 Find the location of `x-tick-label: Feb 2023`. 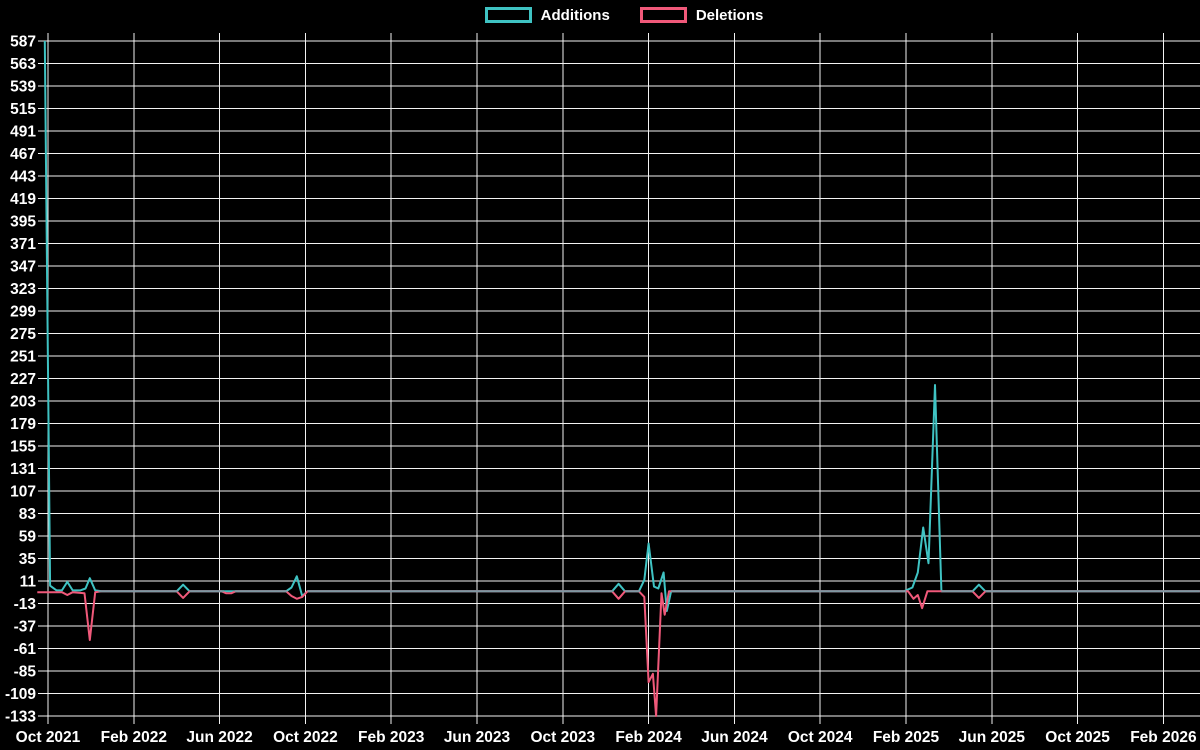

x-tick-label: Feb 2023 is located at coordinates (391, 737).